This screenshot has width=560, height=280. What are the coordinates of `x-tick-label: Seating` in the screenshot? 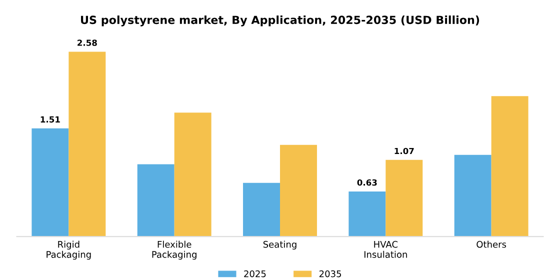 It's located at (279, 245).